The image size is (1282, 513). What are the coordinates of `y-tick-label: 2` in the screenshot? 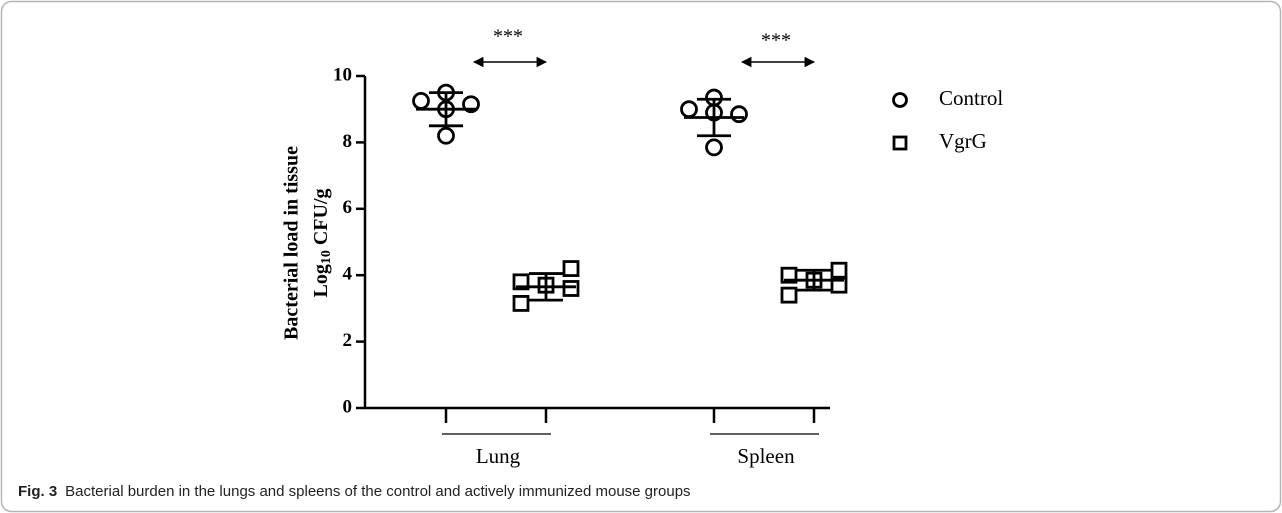 It's located at (348, 340).